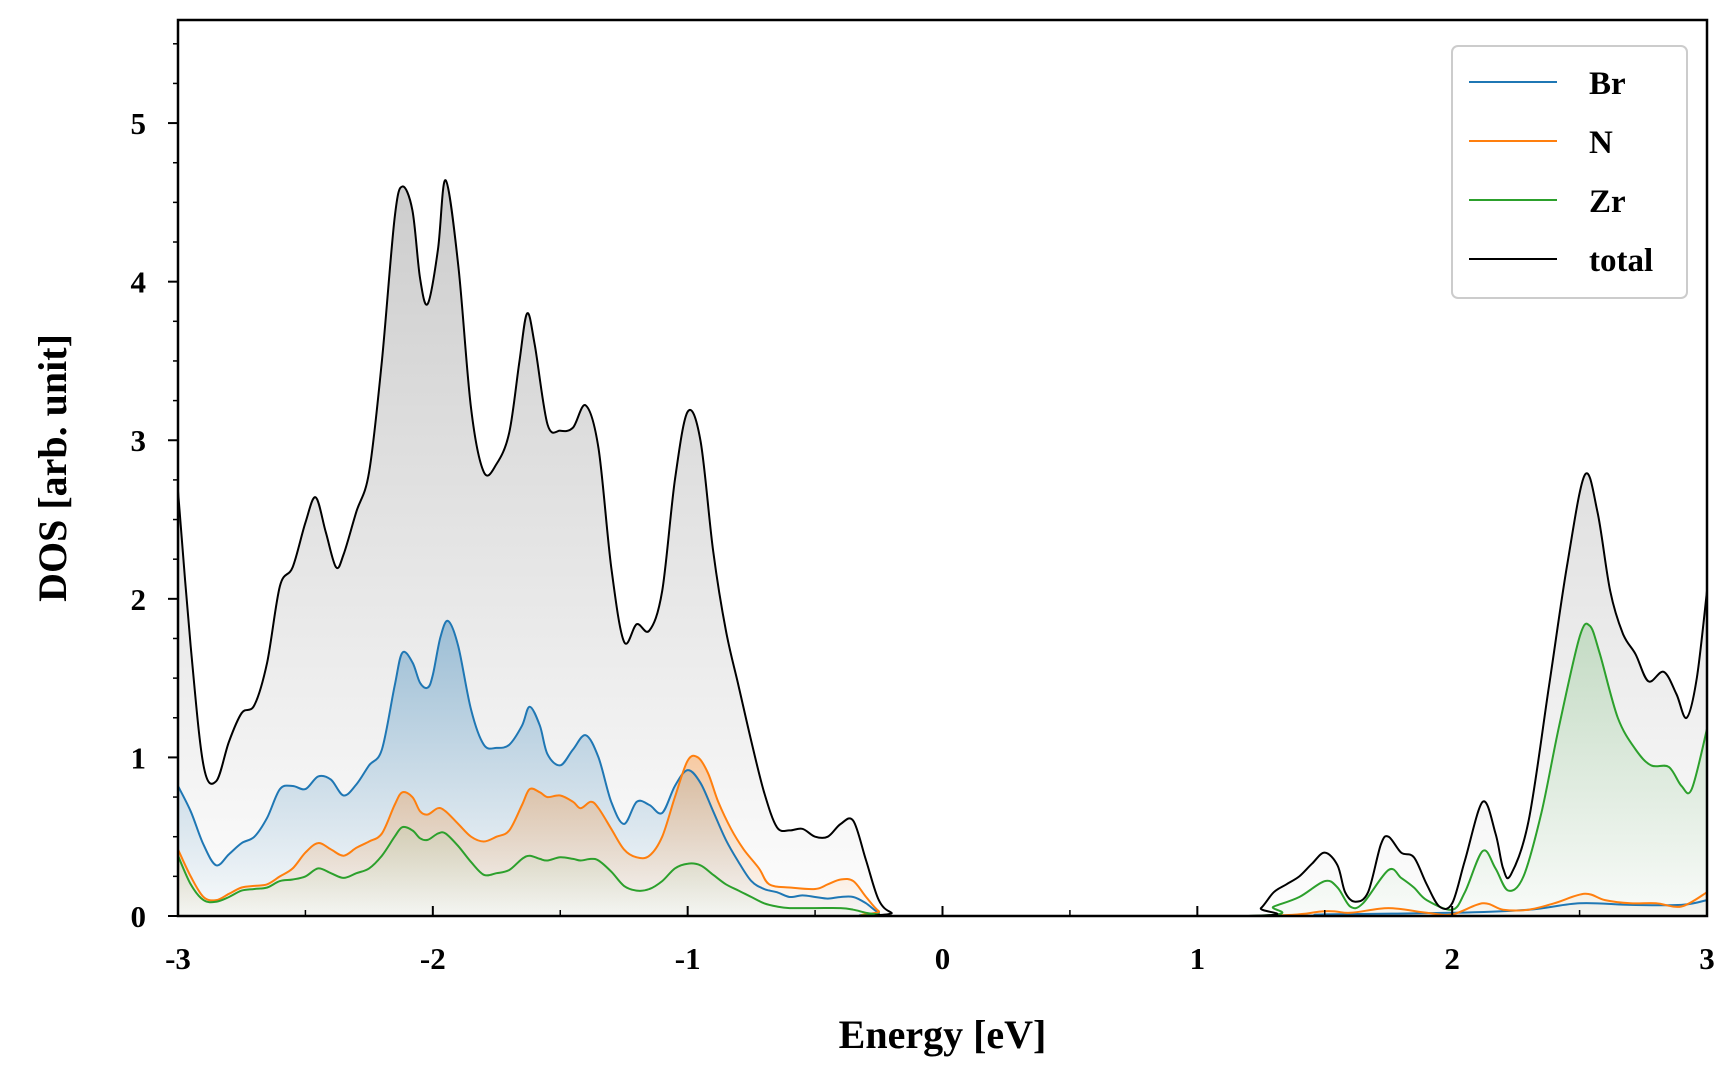 Image resolution: width=1728 pixels, height=1080 pixels. What do you see at coordinates (1707, 958) in the screenshot?
I see `x-tick-label: 3` at bounding box center [1707, 958].